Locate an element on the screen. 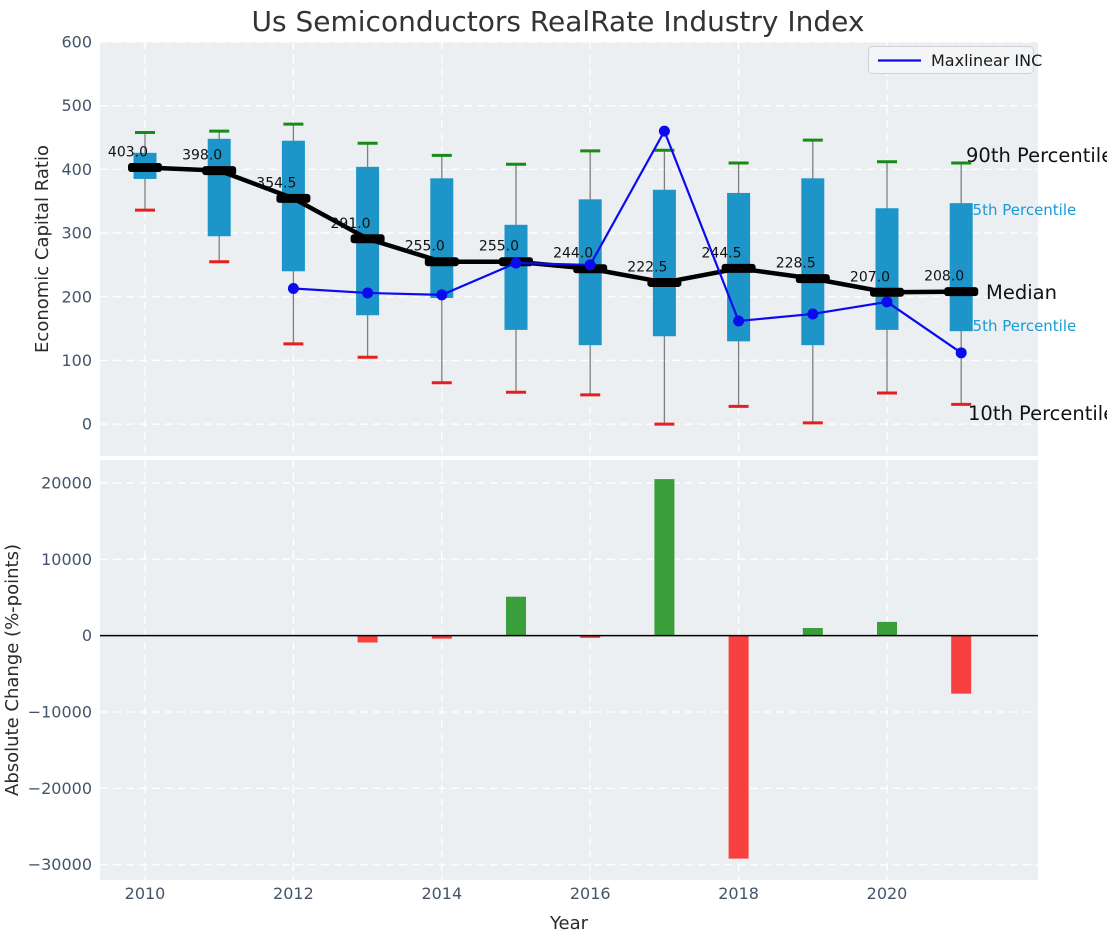 The image size is (1107, 942). legend: Maxlinear INC is located at coordinates (955, 60).